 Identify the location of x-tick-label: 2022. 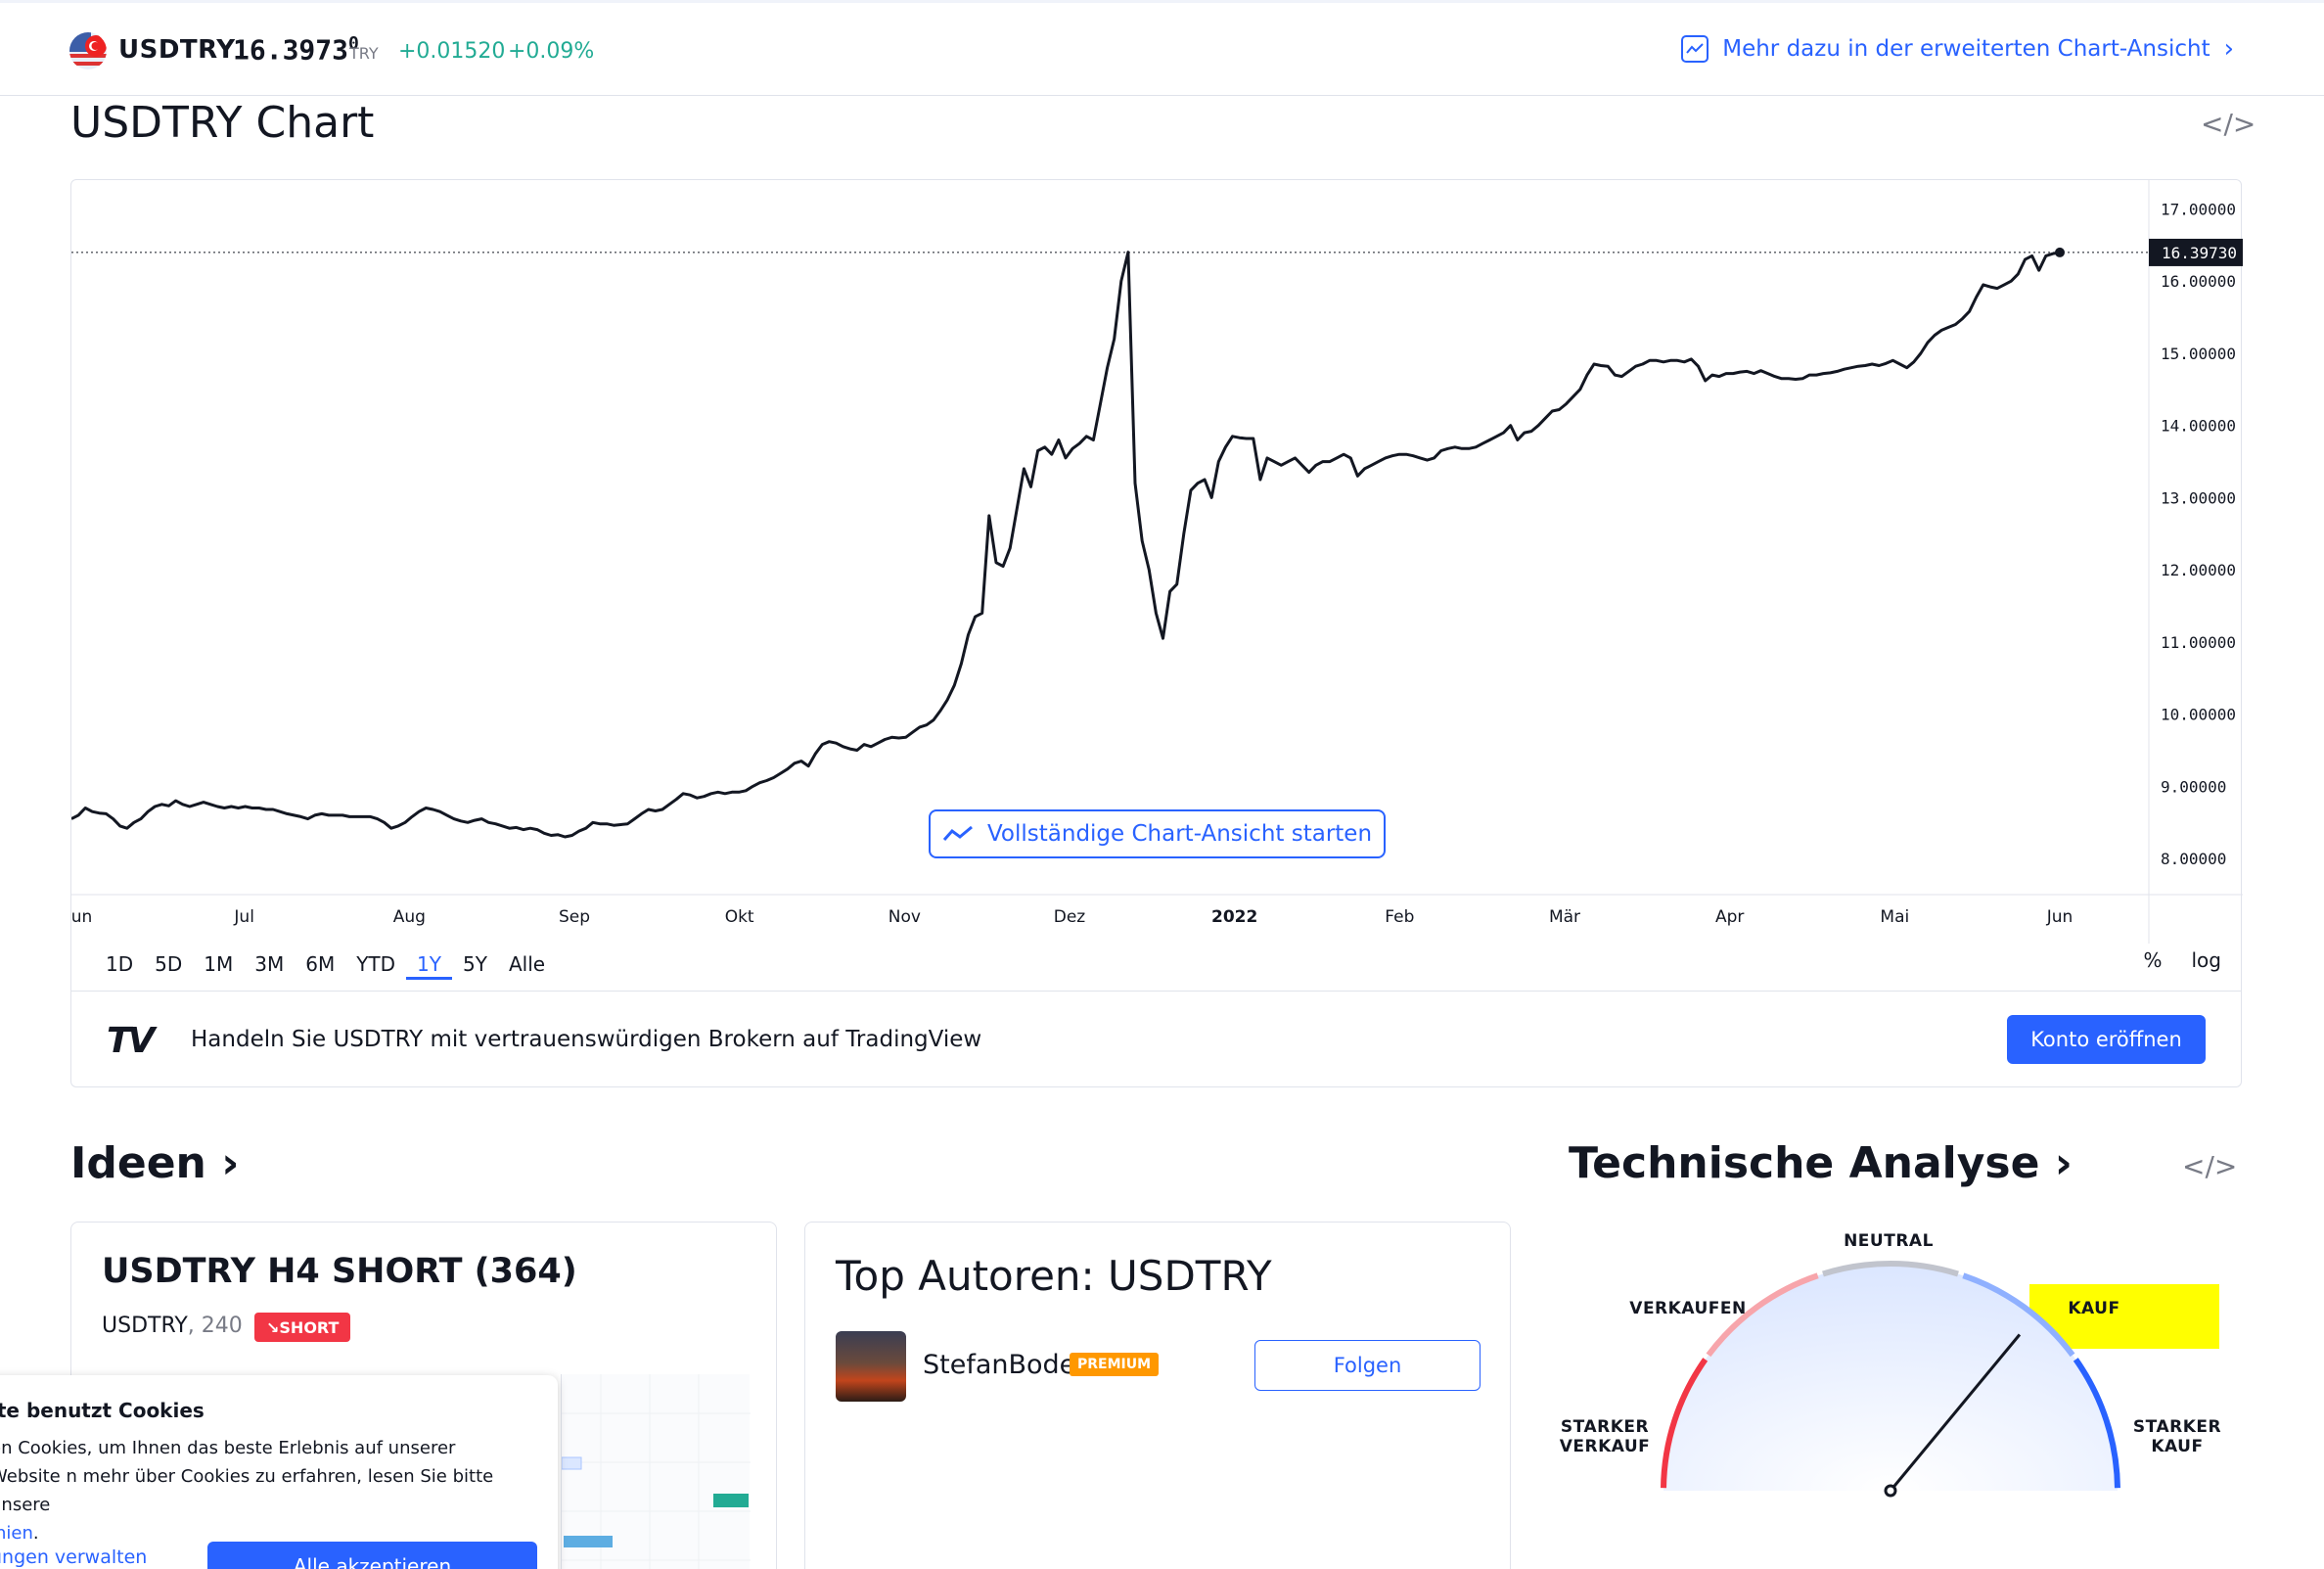
(1234, 917).